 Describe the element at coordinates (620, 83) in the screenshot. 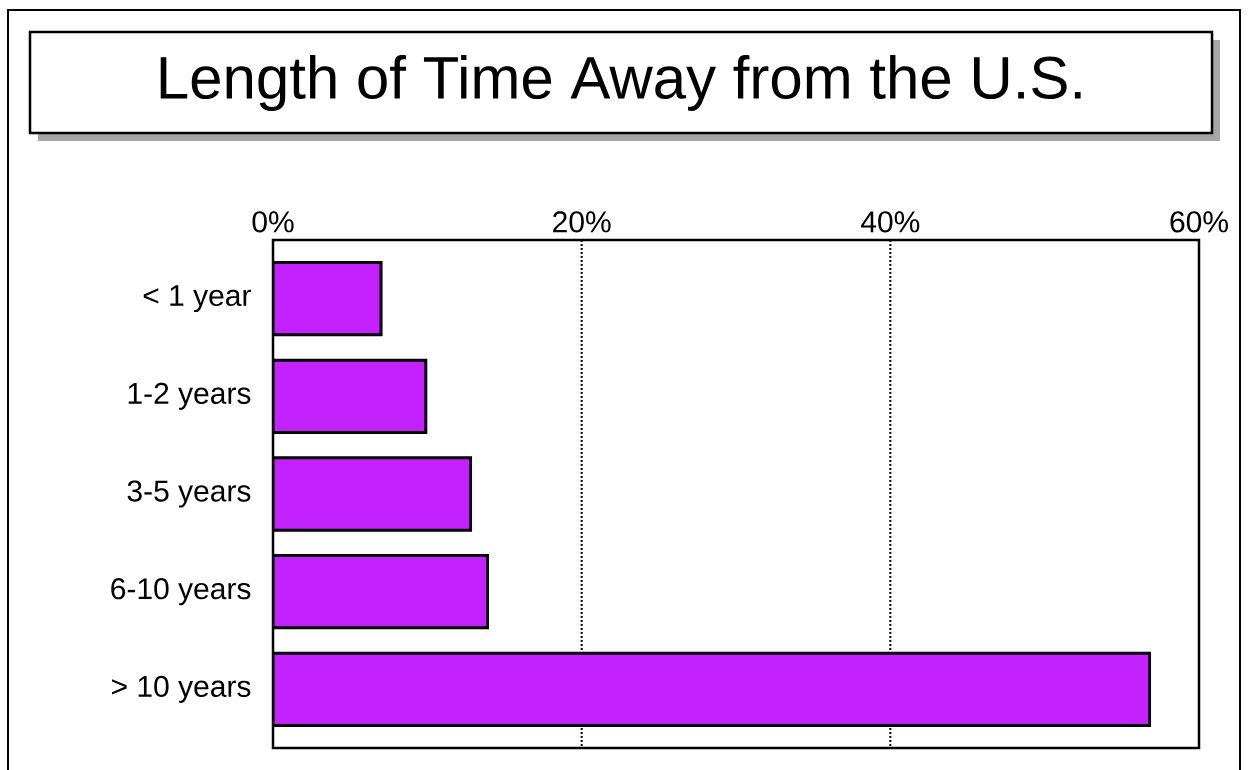

I see `chart-title: Length of Time Away from the U.S.` at that location.